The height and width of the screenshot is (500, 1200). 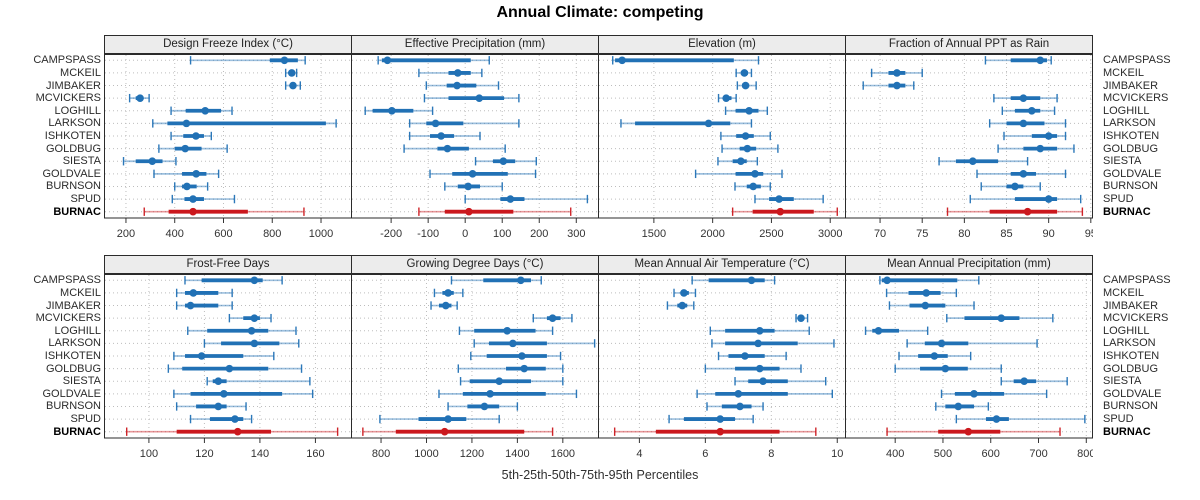 What do you see at coordinates (77, 431) in the screenshot?
I see `site-label-burnac: BURNAC` at bounding box center [77, 431].